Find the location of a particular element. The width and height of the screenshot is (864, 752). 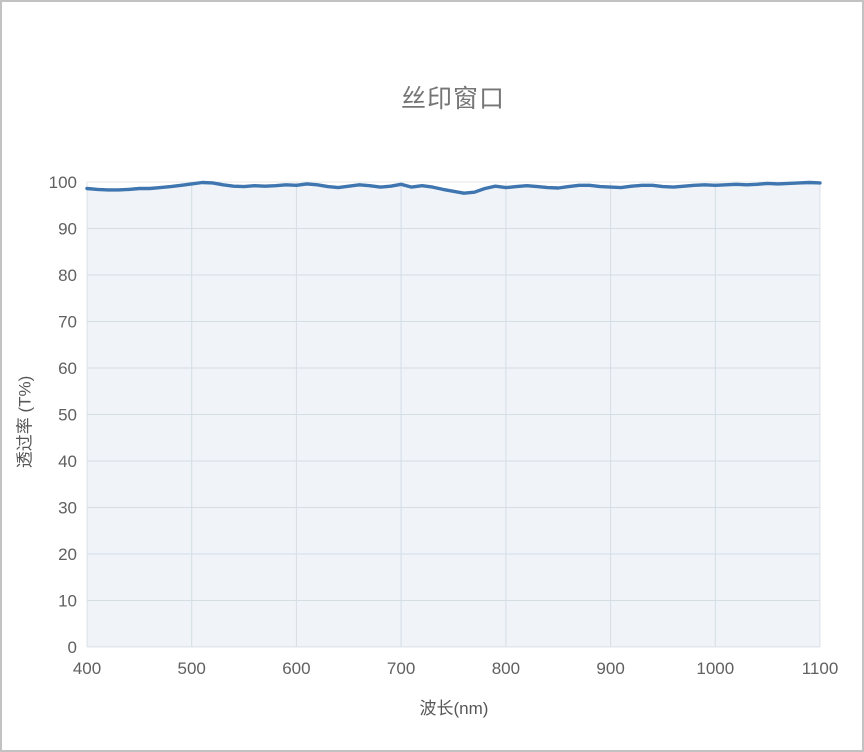

y-tick-label: 100 is located at coordinates (63, 182).